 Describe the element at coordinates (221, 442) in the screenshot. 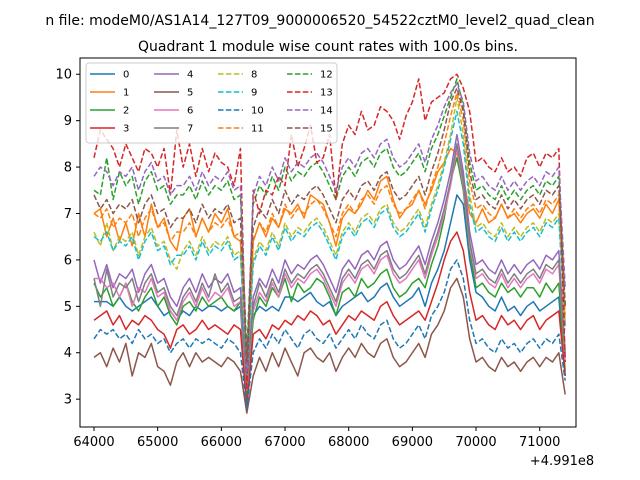

I see `x-tick-label: 66000` at that location.